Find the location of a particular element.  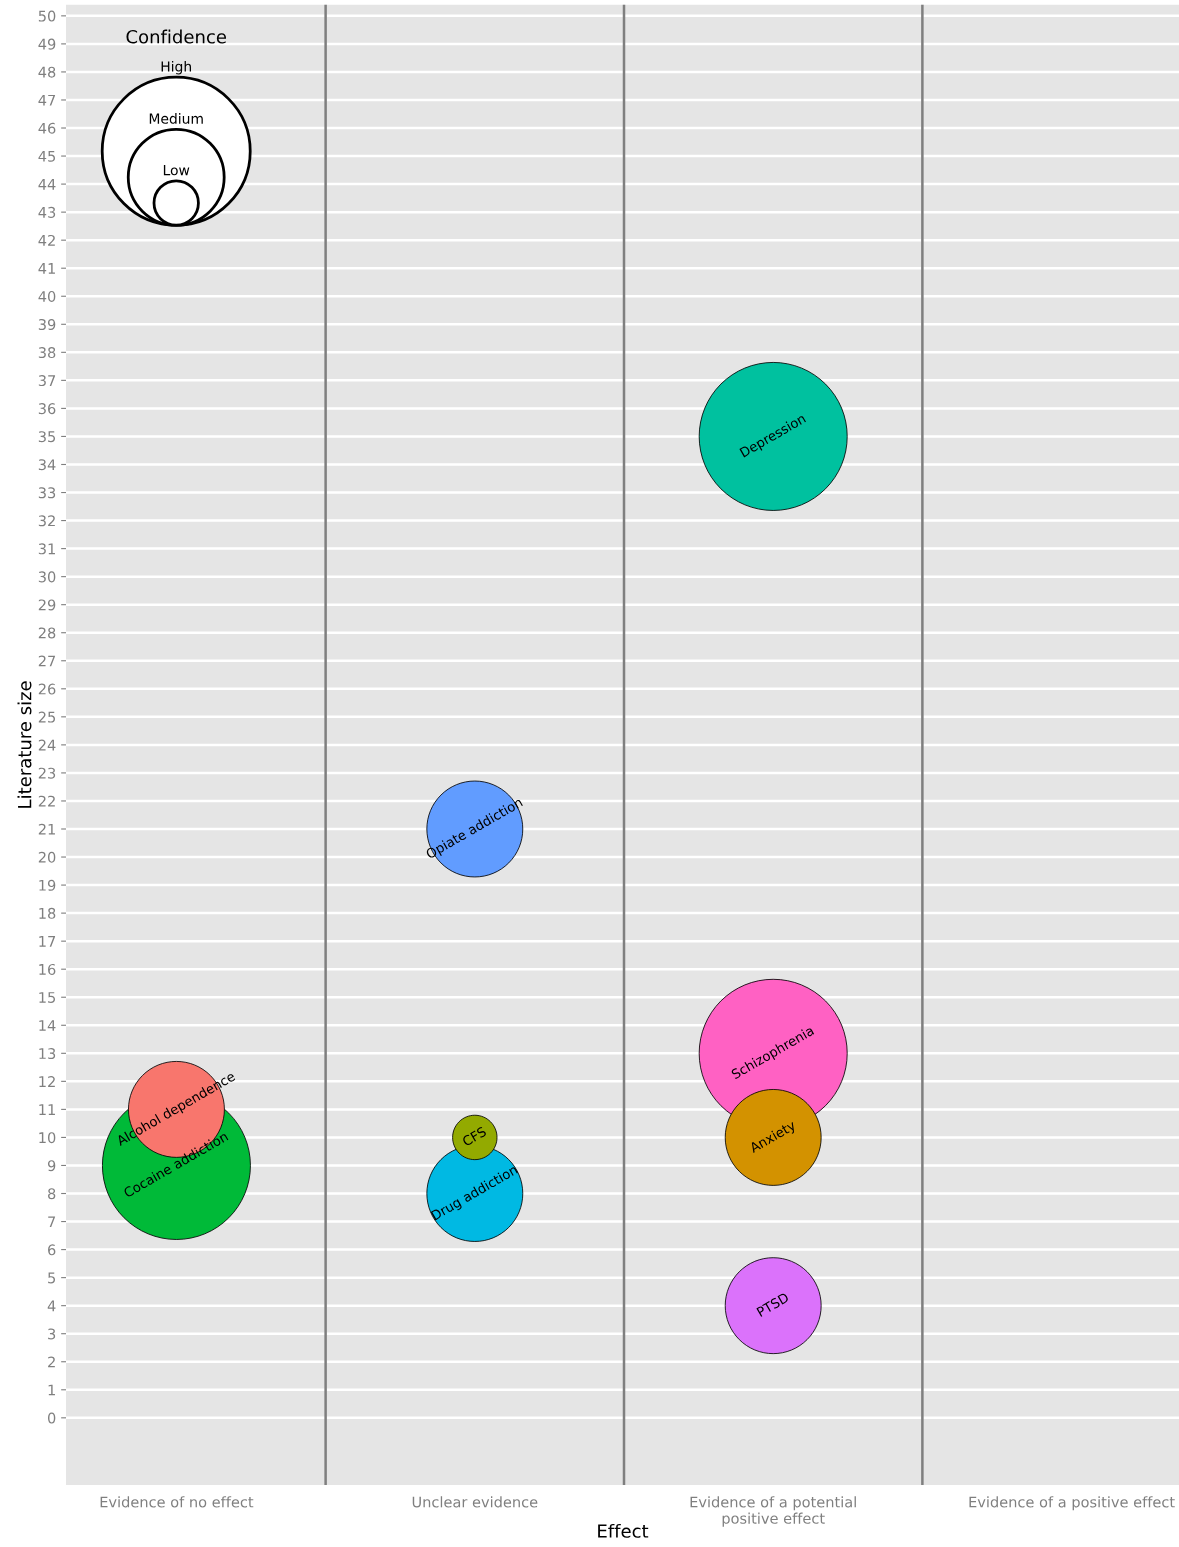

y-tick-label: 14 is located at coordinates (47, 1025).